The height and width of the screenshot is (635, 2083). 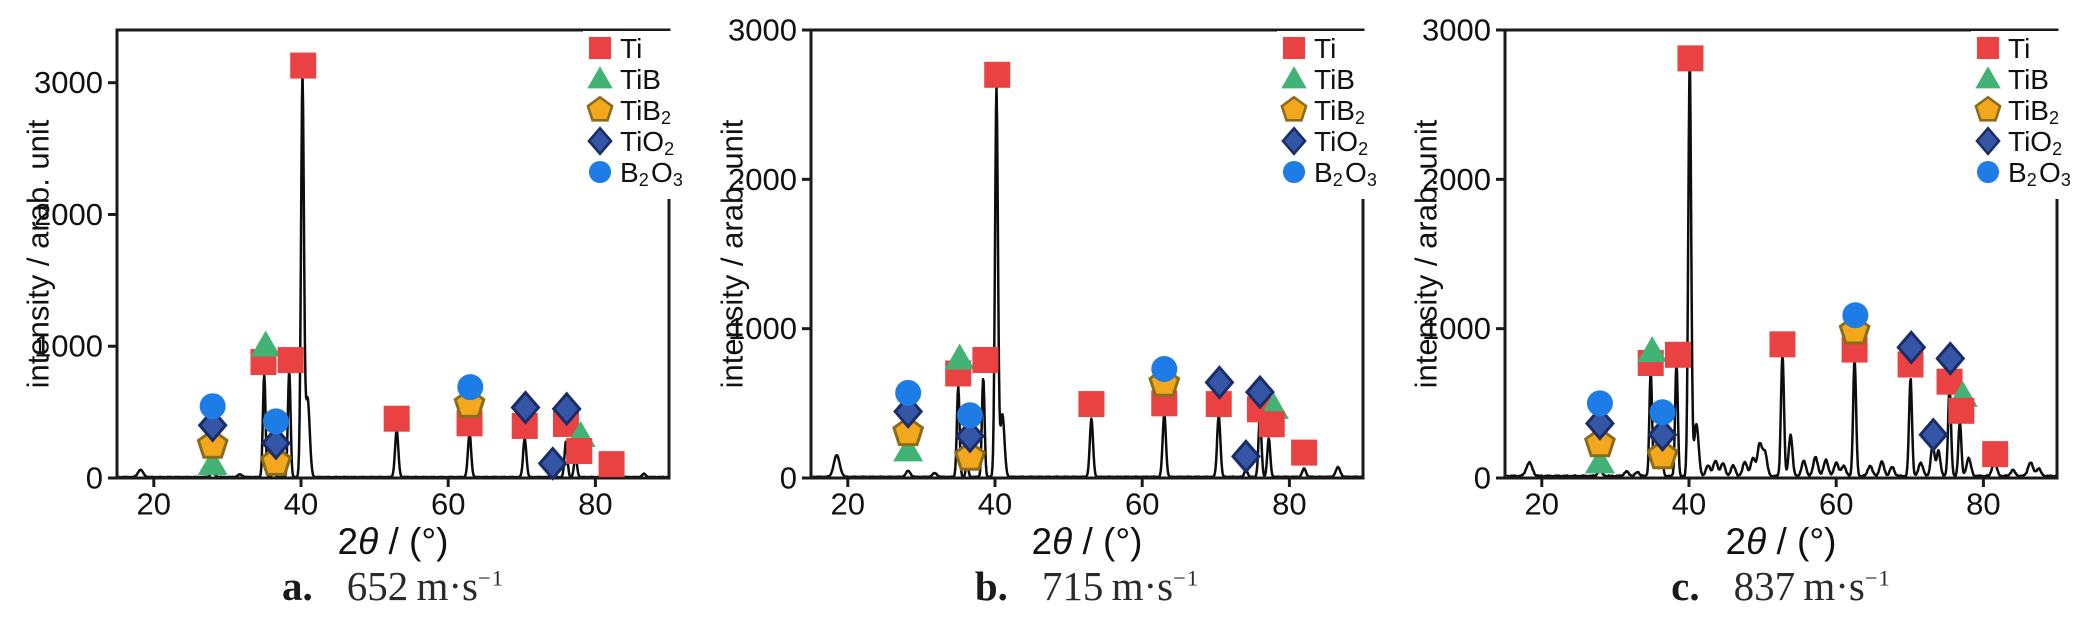 I want to click on caption-value: 652 m·s−1, so click(x=425, y=586).